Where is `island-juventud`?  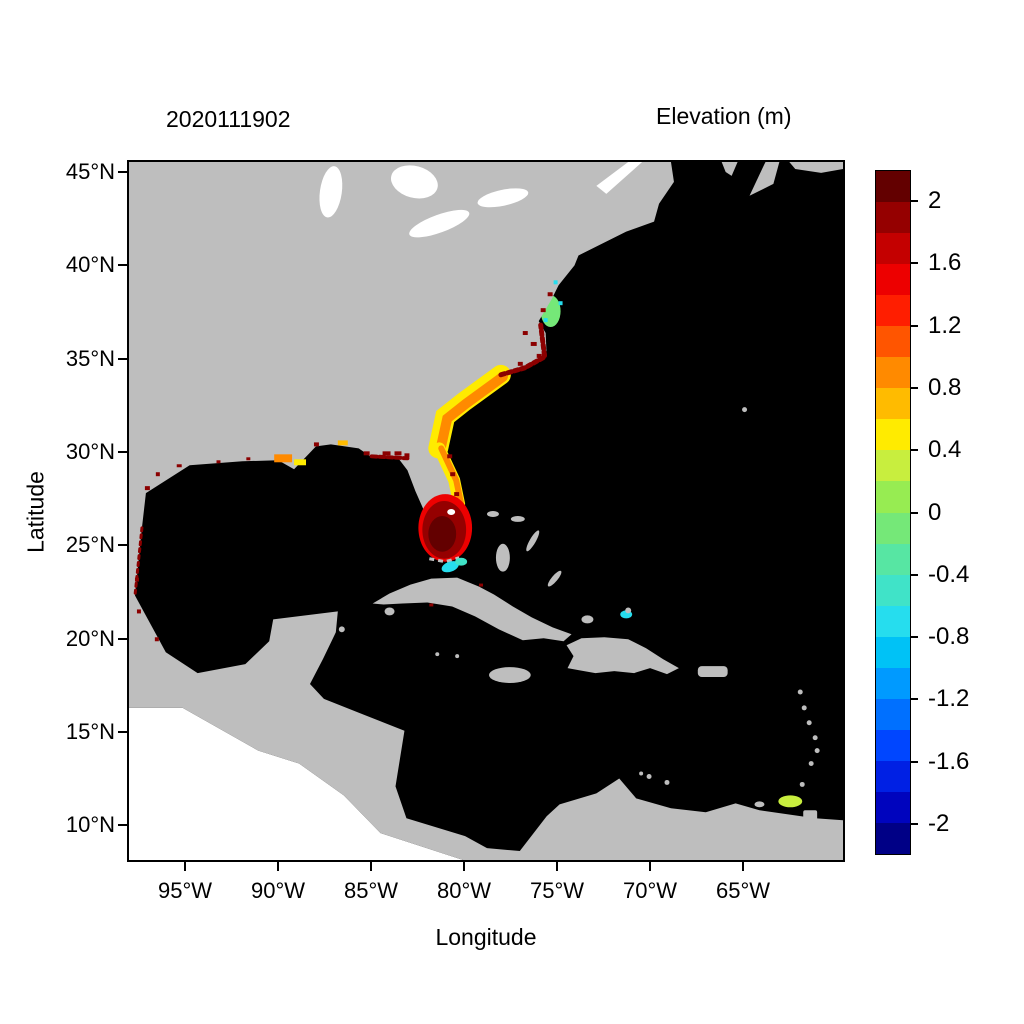 island-juventud is located at coordinates (389, 611).